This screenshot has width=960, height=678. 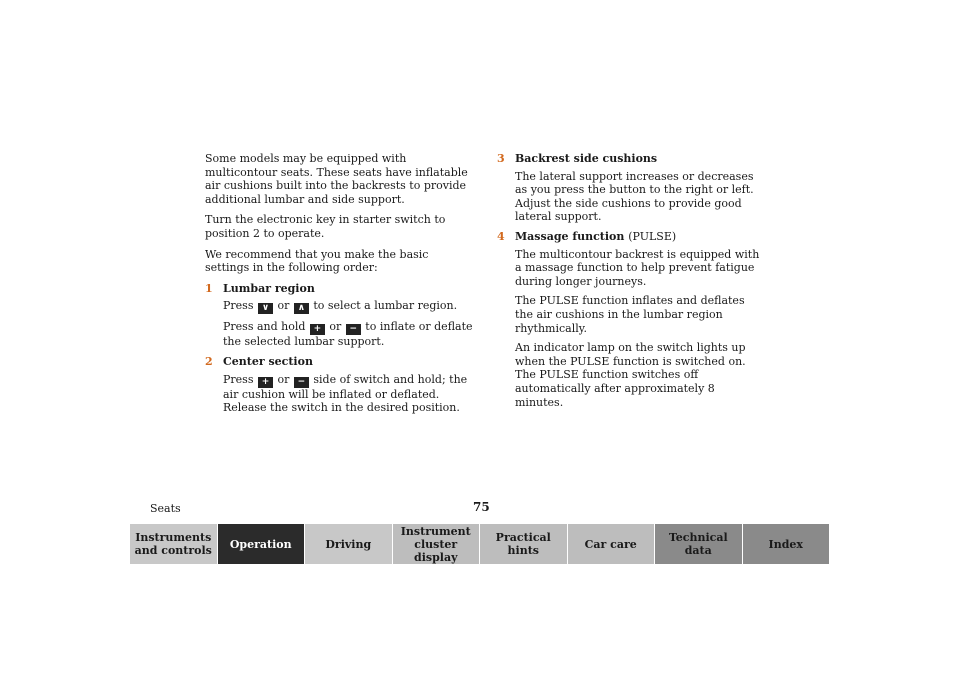 What do you see at coordinates (481, 507) in the screenshot?
I see `page-number: 75` at bounding box center [481, 507].